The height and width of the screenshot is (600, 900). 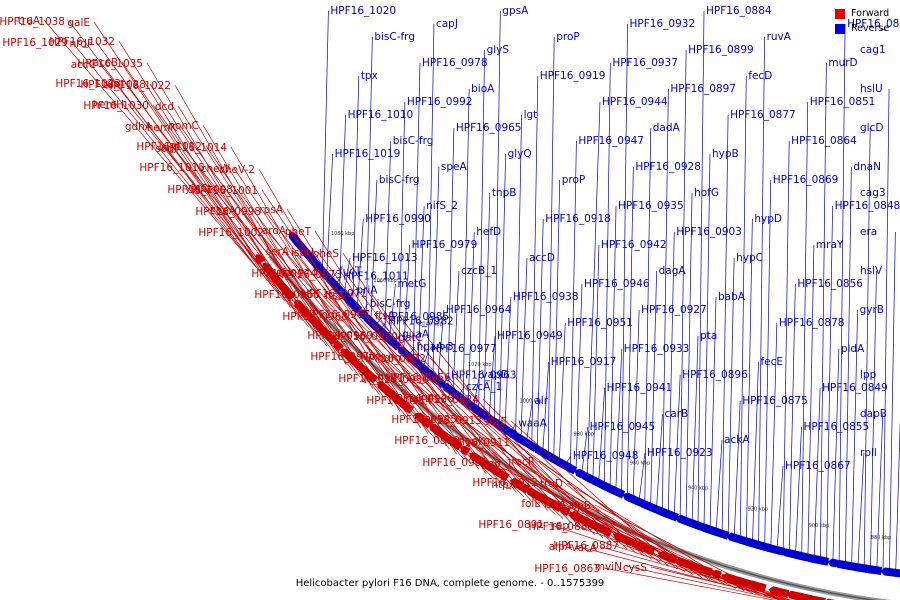 What do you see at coordinates (442, 206) in the screenshot?
I see `reverse-gene-label: nifS_2` at bounding box center [442, 206].